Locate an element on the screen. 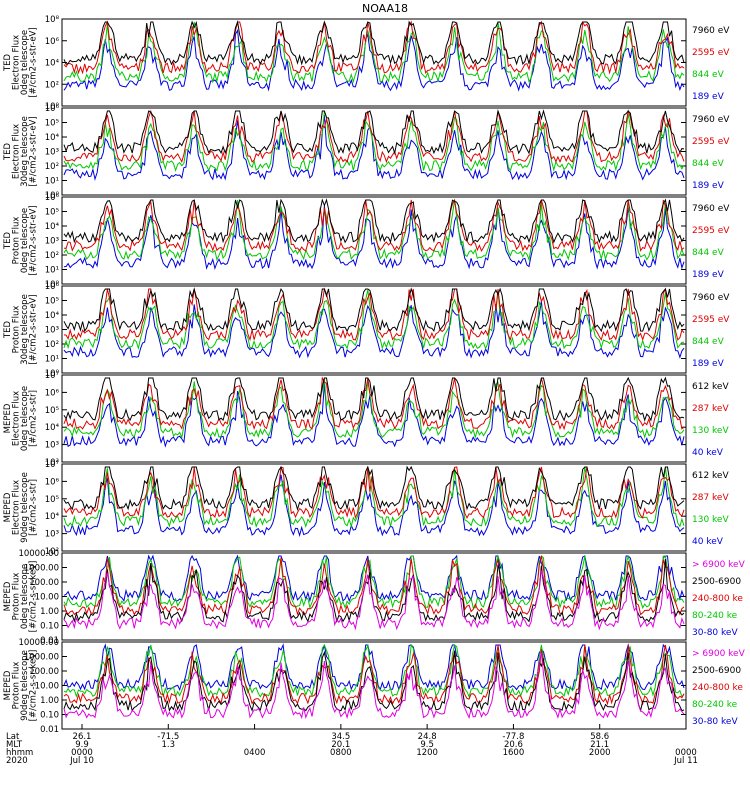 The width and height of the screenshot is (750, 800). date-start: Jul 10 is located at coordinates (81, 761).